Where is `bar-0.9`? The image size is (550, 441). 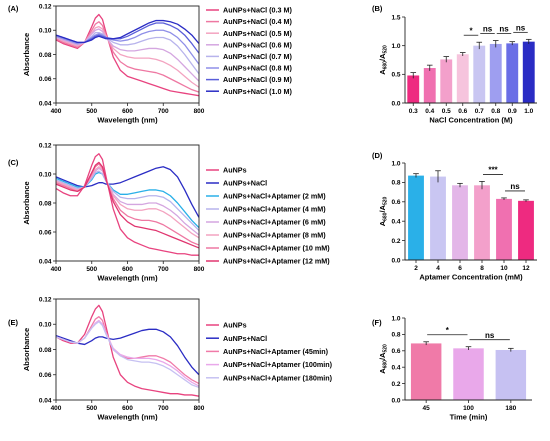
bar-0.9 is located at coordinates (512, 73).